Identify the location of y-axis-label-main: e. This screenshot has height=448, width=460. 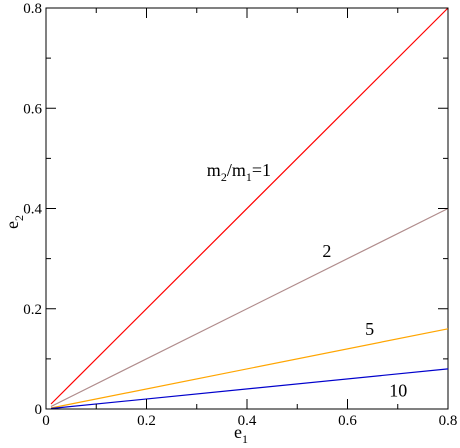
(12, 225).